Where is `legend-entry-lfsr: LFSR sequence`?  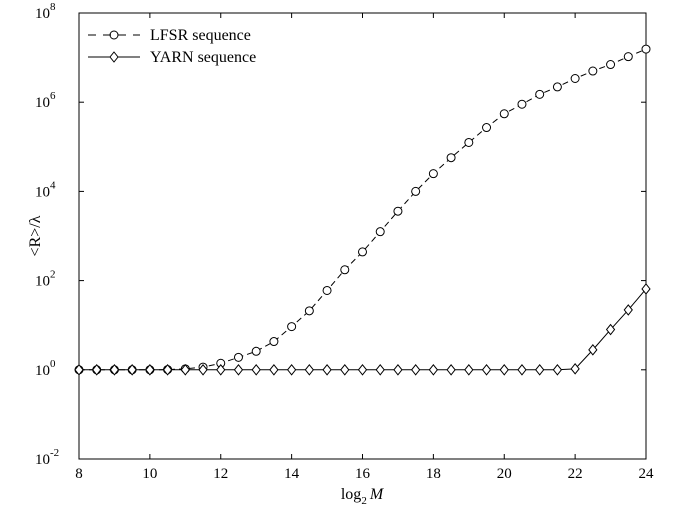 legend-entry-lfsr: LFSR sequence is located at coordinates (169, 35).